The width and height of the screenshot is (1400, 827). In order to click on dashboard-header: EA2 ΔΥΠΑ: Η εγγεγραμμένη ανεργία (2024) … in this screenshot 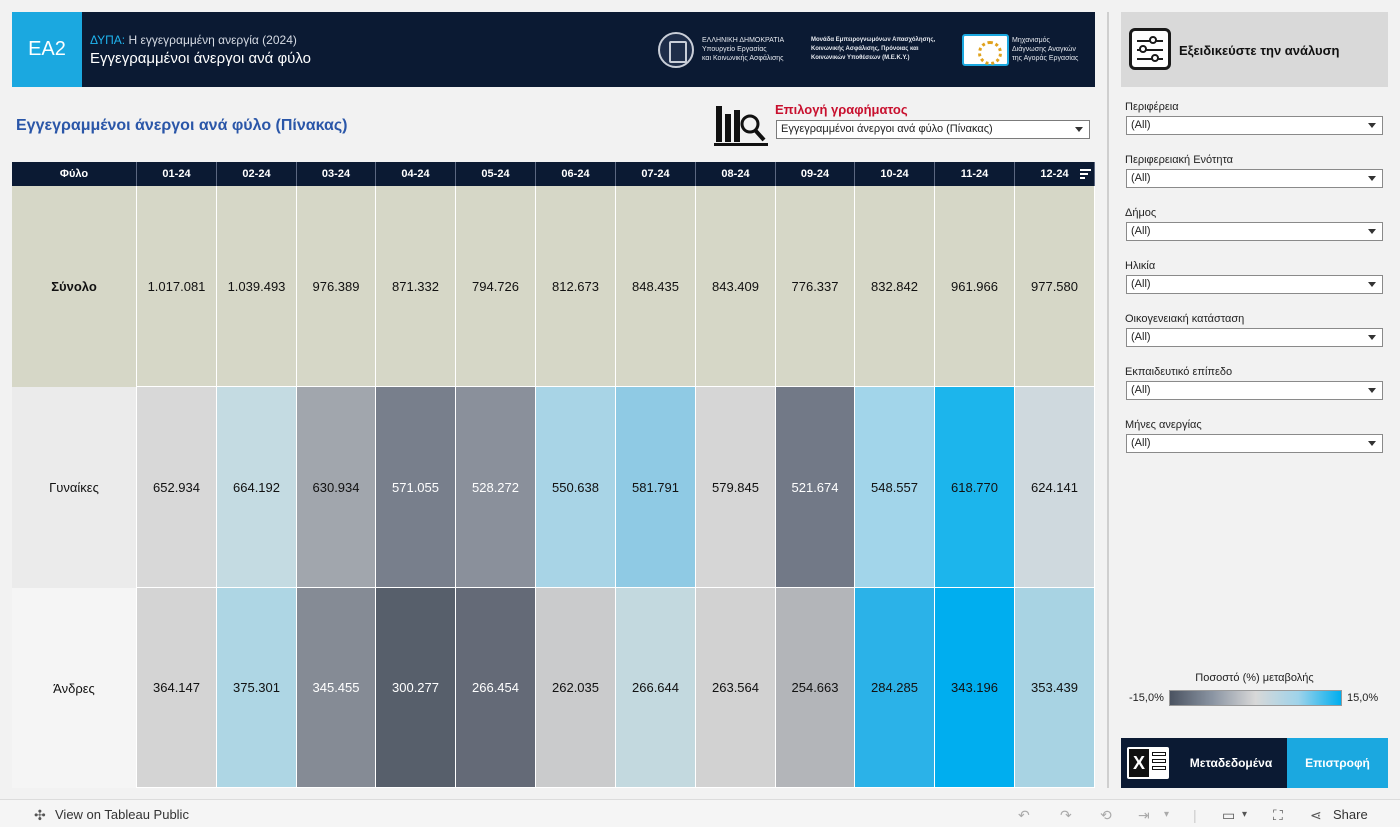, I will do `click(553, 49)`.